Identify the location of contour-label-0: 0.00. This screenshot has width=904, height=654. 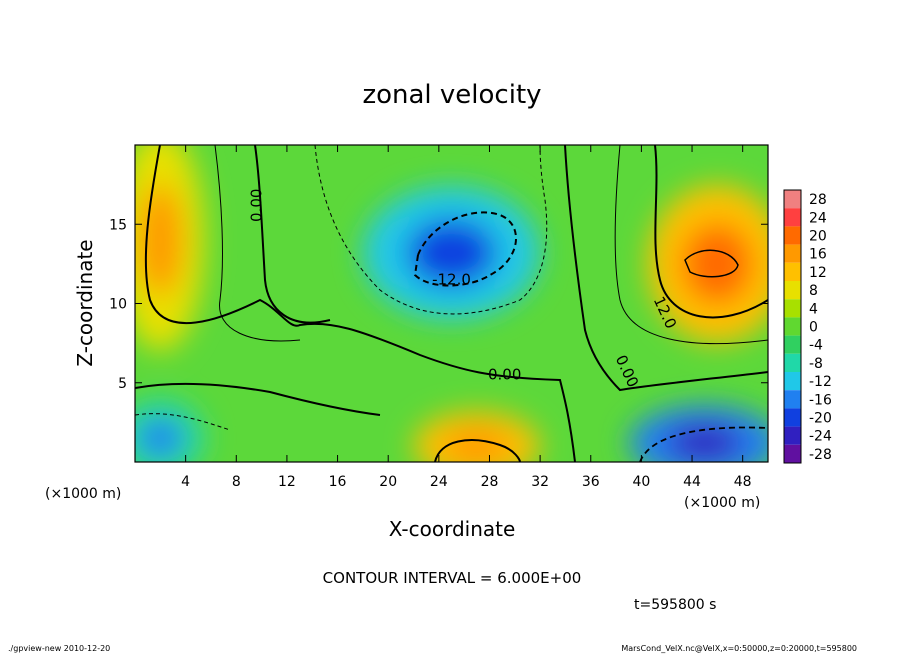
(257, 205).